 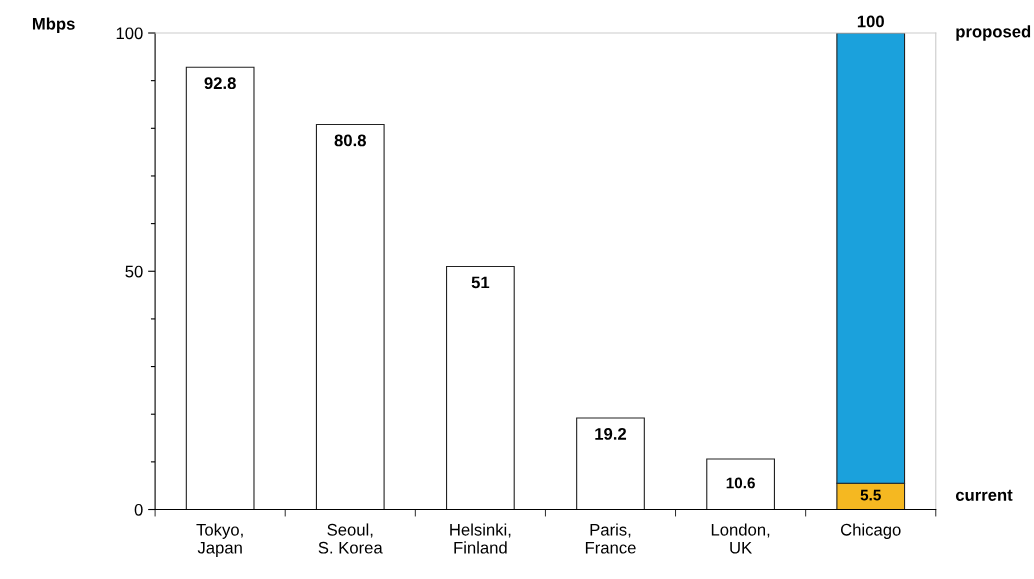 I want to click on data-label: 19.2, so click(x=611, y=434).